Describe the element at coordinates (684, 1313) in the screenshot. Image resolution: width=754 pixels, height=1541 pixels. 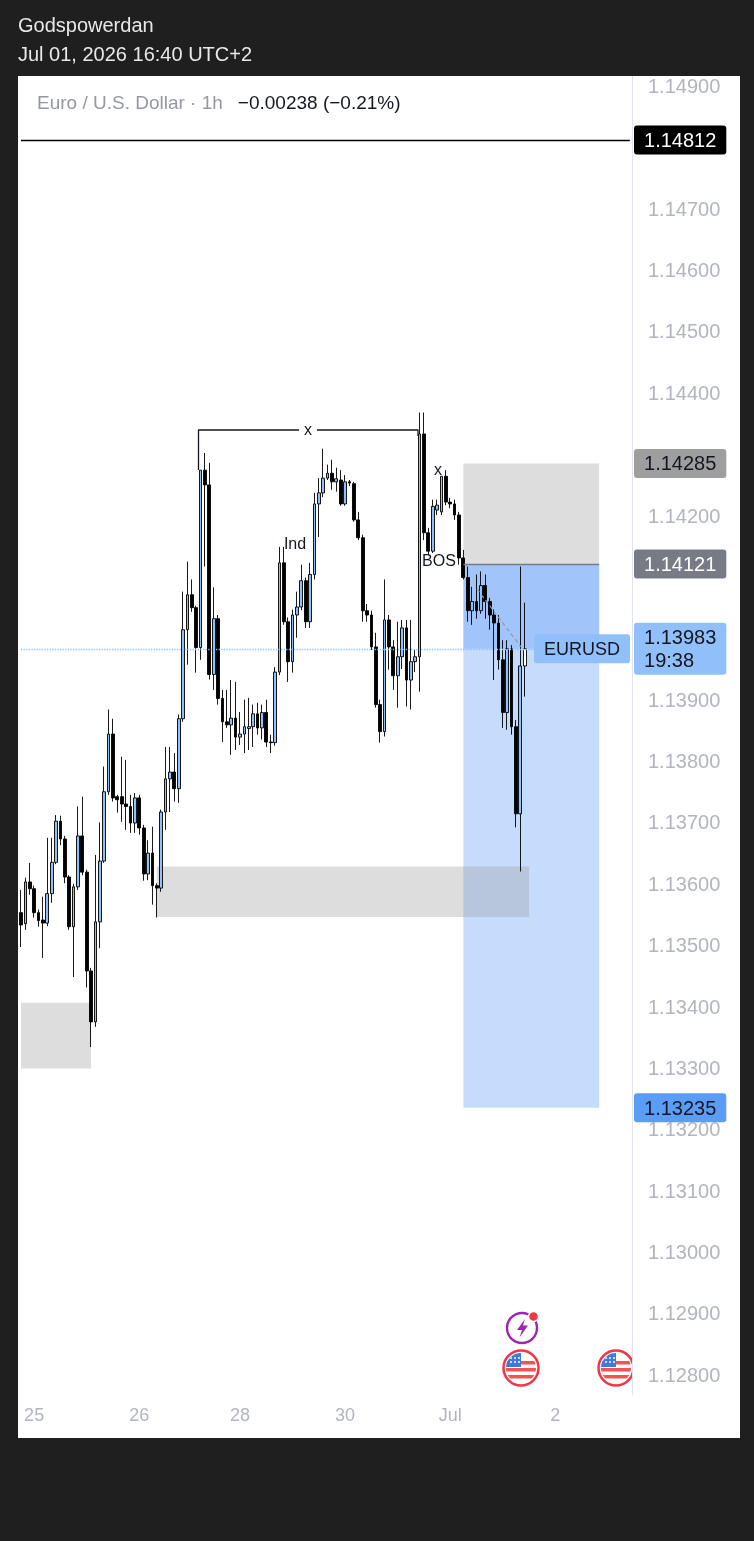
I see `y-tick-label: 1.12900` at that location.